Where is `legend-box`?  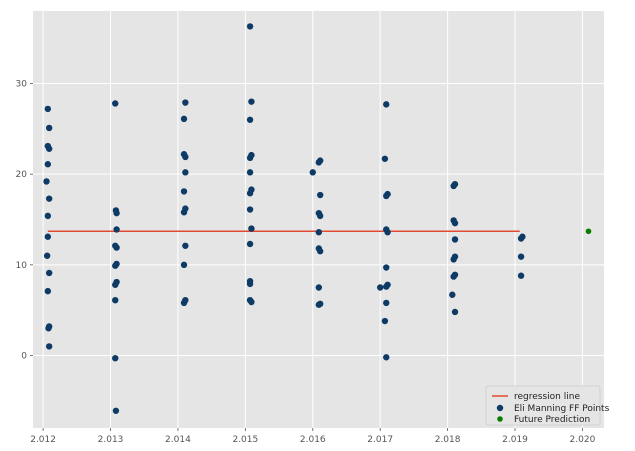 legend-box is located at coordinates (543, 405).